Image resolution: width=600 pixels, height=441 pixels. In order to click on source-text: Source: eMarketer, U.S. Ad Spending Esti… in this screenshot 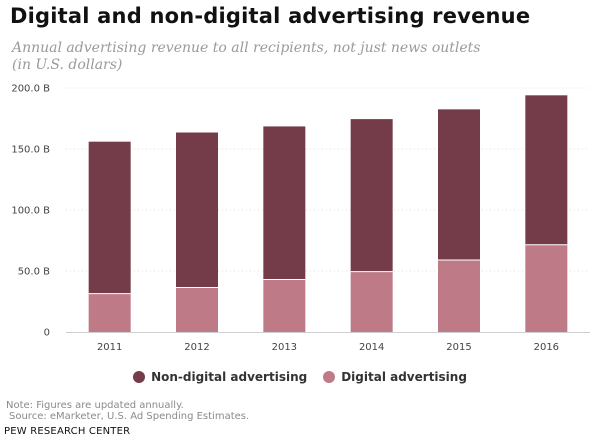, I will do `click(129, 416)`.